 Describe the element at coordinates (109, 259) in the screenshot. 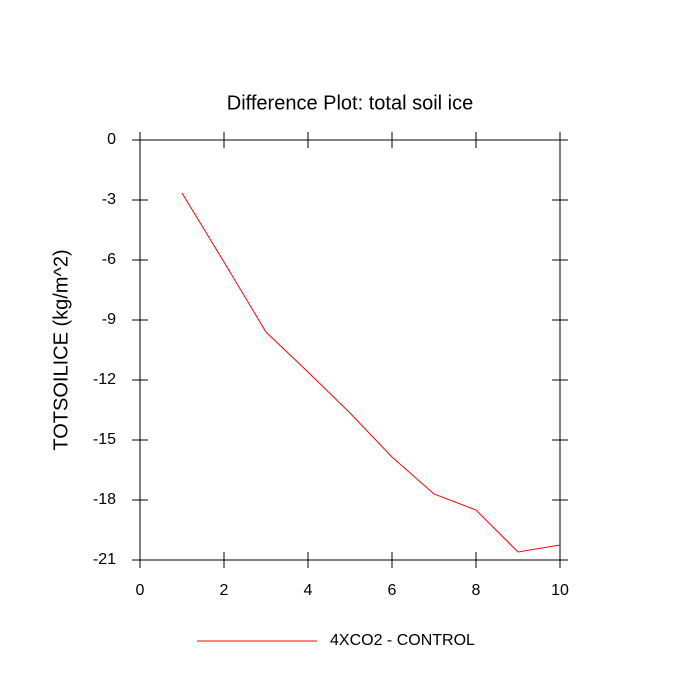

I see `y-tick-label: -6` at that location.